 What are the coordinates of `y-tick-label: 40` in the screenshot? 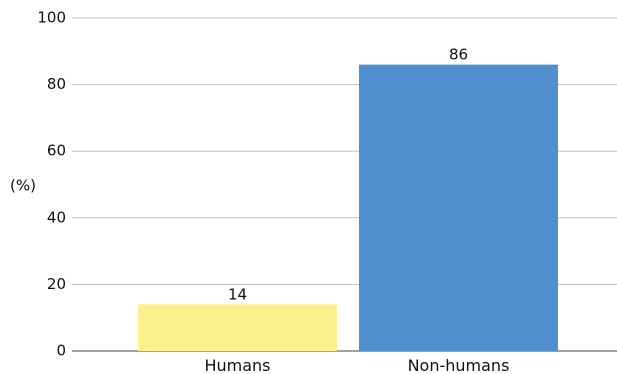 It's located at (56, 217).